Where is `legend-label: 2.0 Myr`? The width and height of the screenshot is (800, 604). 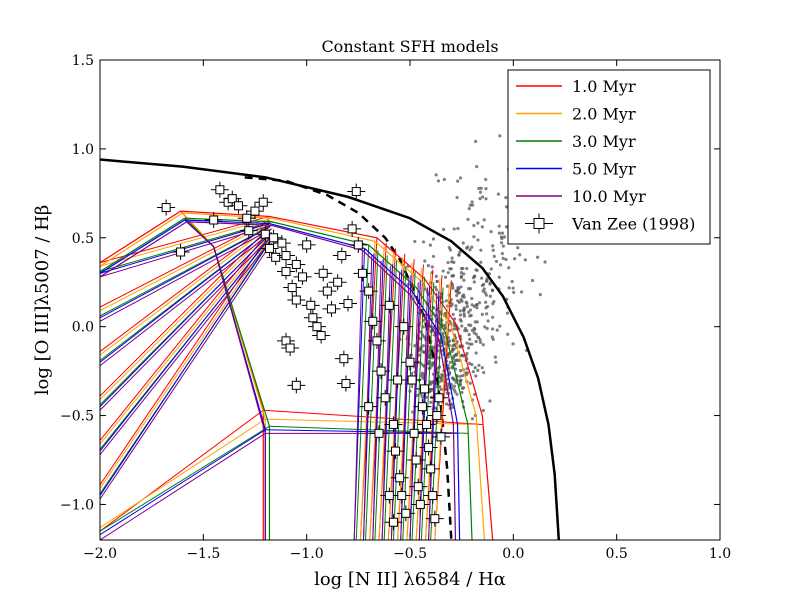
legend-label: 2.0 Myr is located at coordinates (604, 114).